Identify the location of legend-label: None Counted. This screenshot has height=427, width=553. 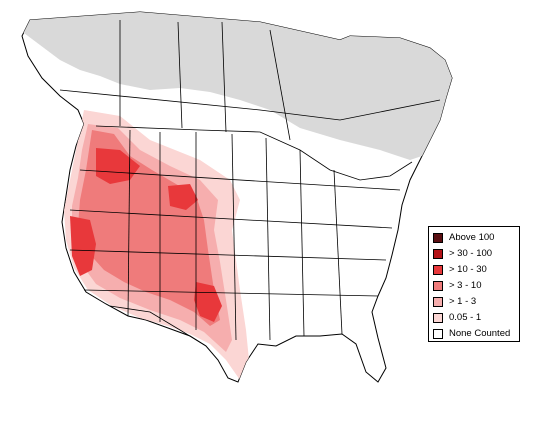
(480, 333).